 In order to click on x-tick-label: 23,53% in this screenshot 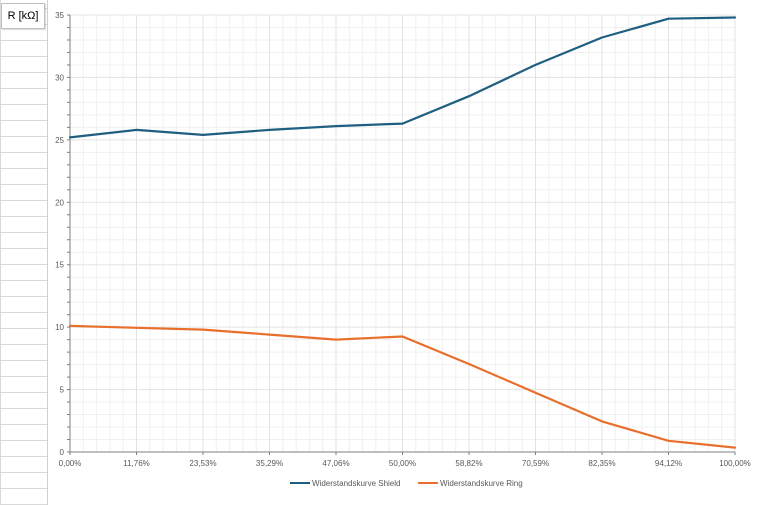, I will do `click(202, 463)`.